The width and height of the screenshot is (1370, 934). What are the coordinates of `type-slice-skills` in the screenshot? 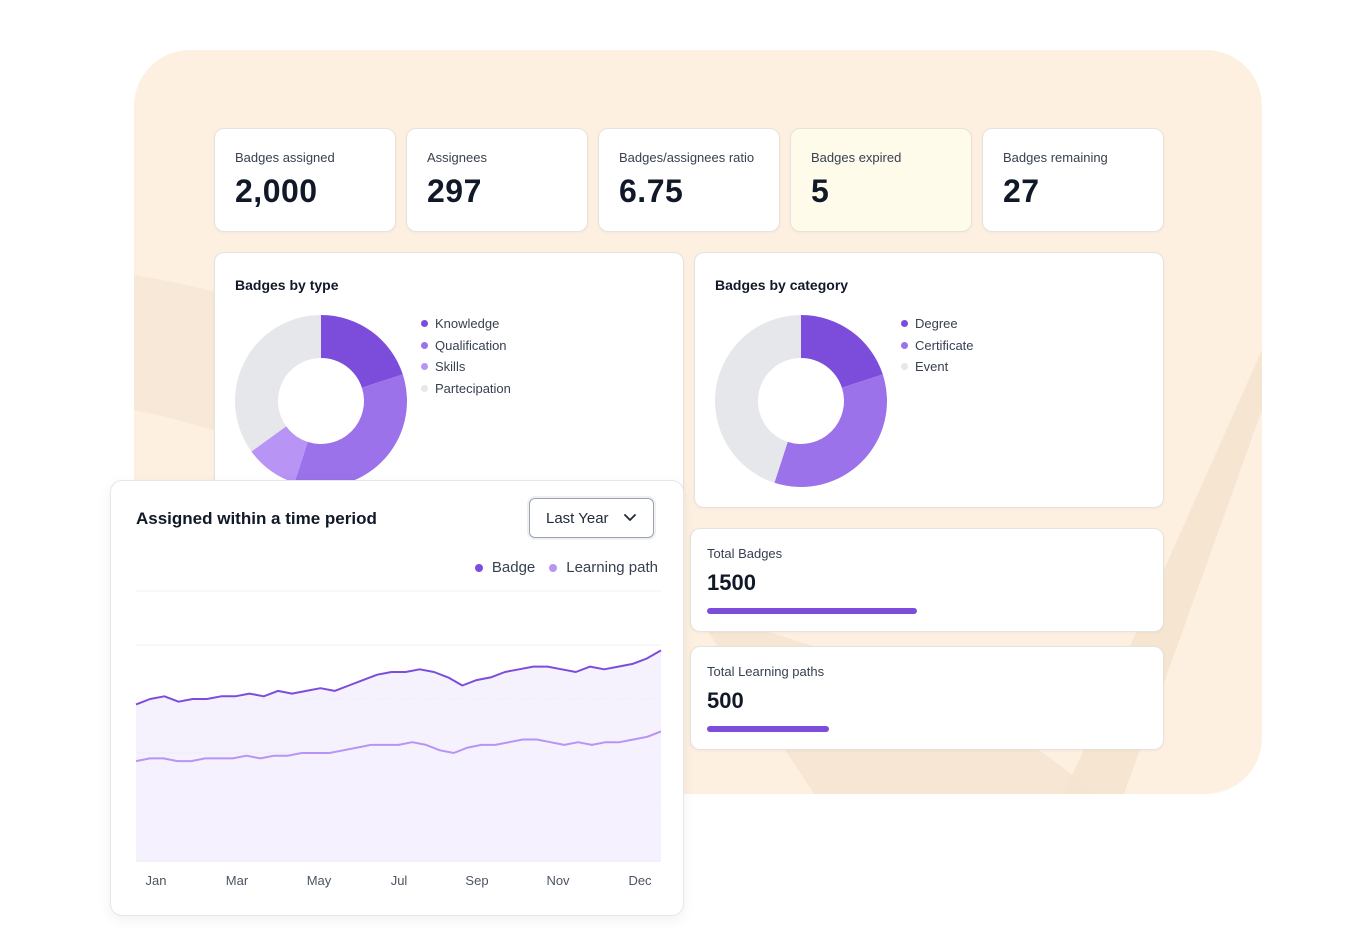 It's located at (279, 454).